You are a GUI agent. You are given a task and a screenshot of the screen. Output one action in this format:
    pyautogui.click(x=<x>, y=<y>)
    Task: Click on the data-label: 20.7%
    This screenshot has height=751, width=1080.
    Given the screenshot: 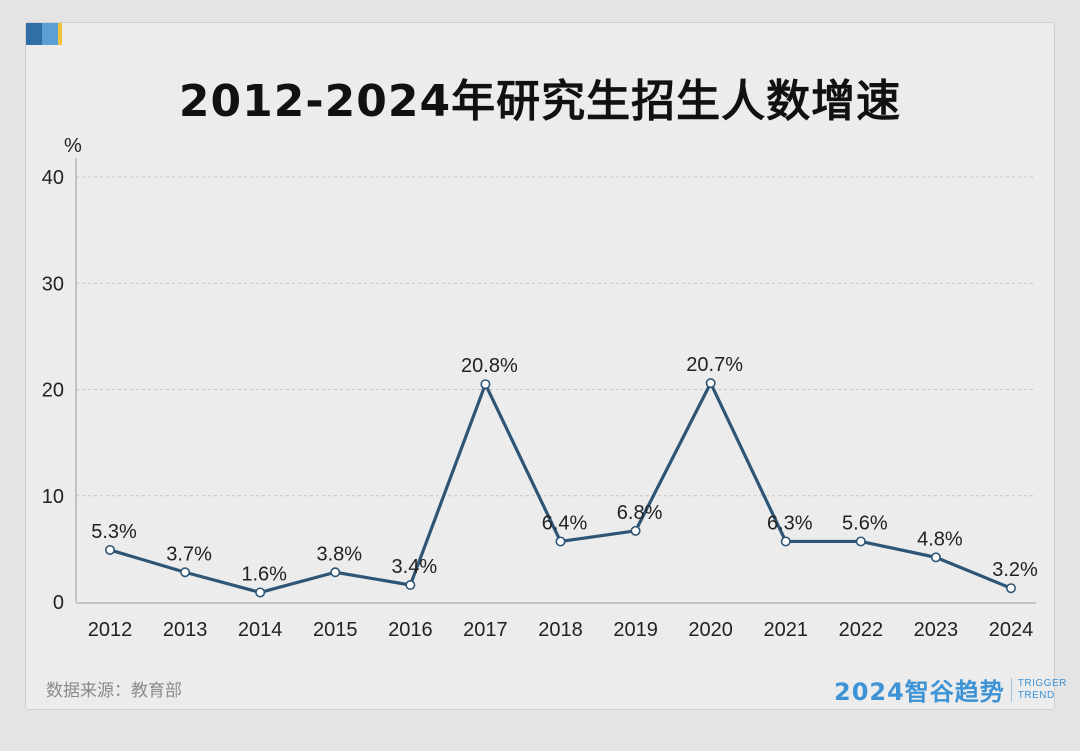 What is the action you would take?
    pyautogui.click(x=714, y=365)
    